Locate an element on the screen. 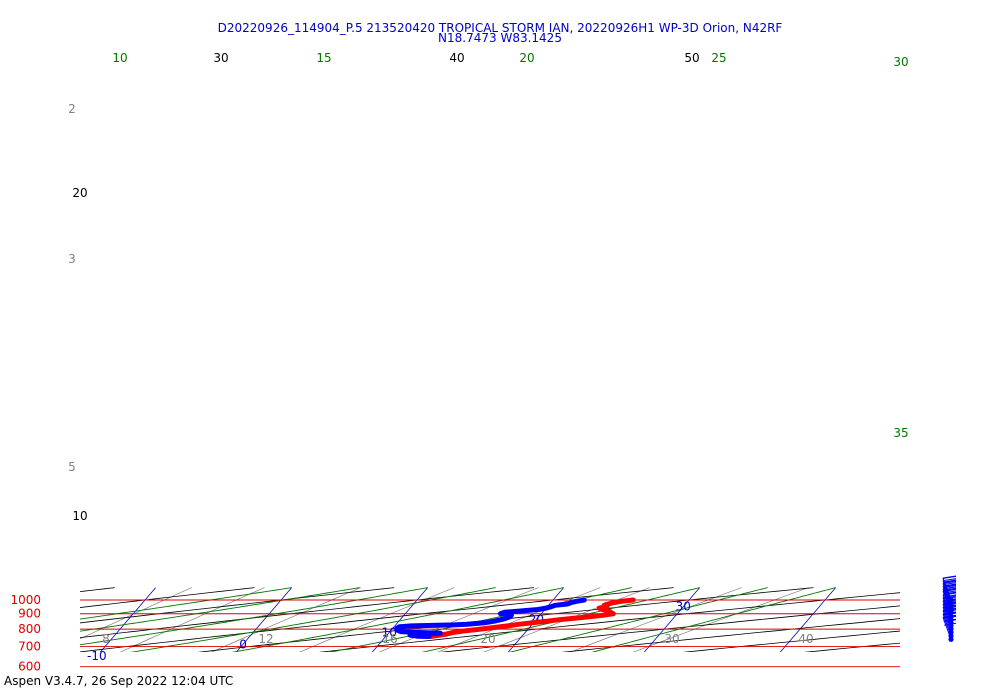 The height and width of the screenshot is (700, 1000). moist-adiabat-label: 10 is located at coordinates (119, 58).